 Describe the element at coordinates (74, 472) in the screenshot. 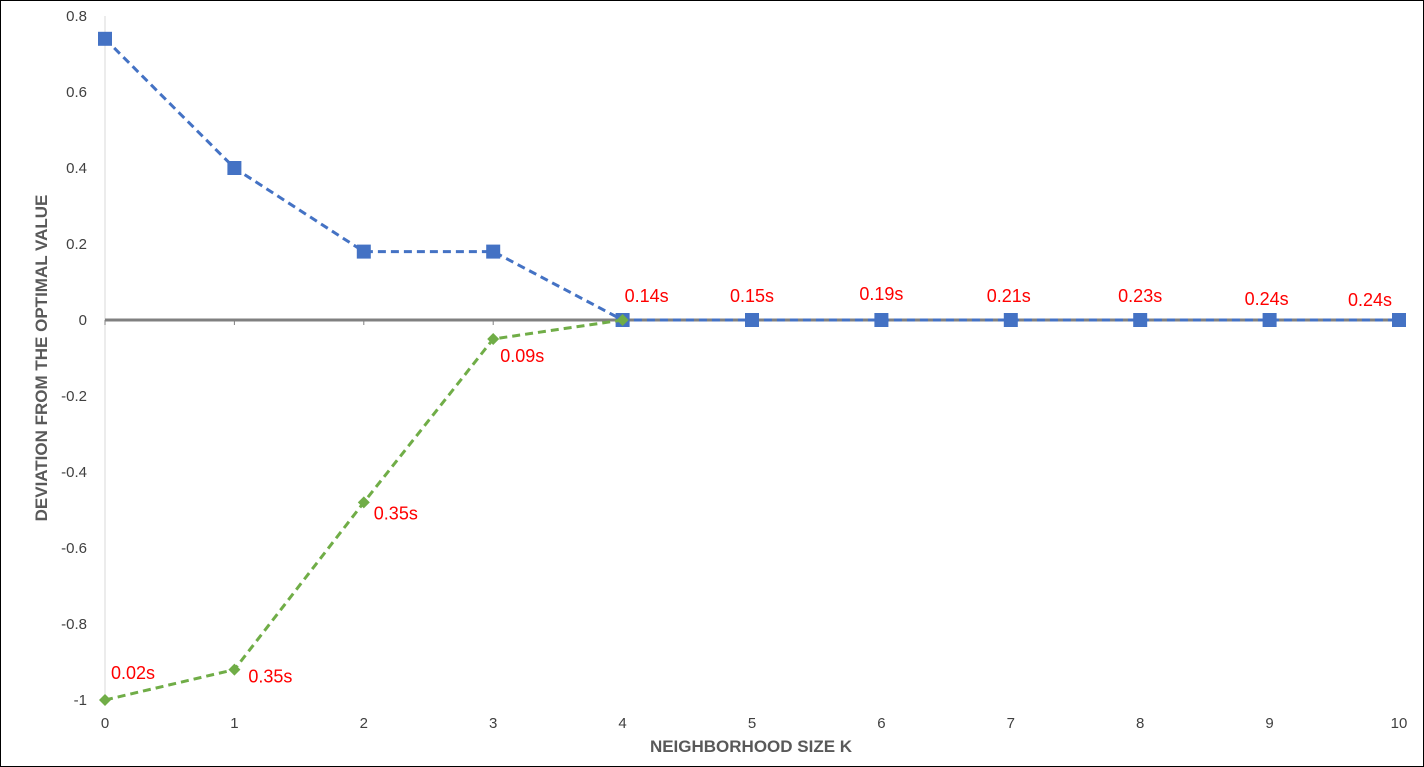

I see `y-tick-label: -0.4` at that location.